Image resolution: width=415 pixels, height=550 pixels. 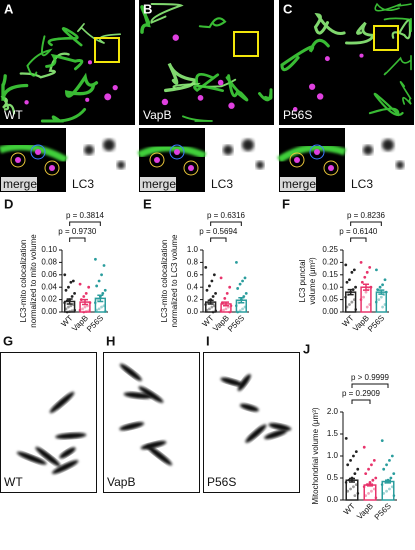 What do you see at coordinates (246, 44) in the screenshot?
I see `zoom-box` at bounding box center [246, 44].